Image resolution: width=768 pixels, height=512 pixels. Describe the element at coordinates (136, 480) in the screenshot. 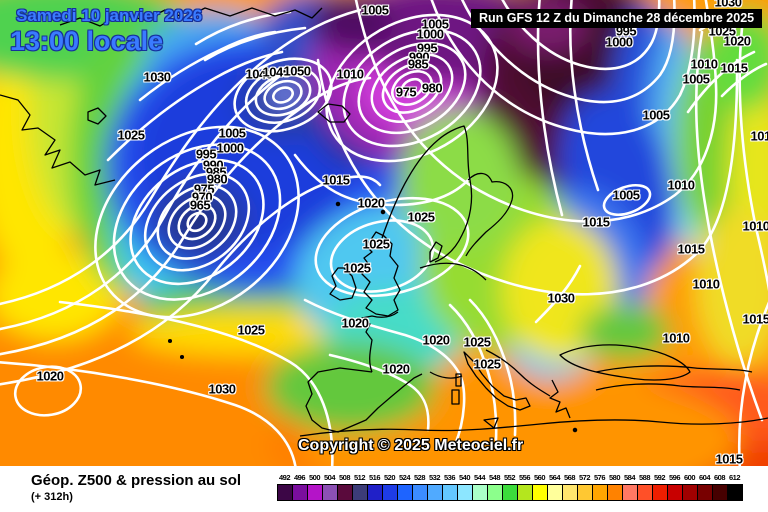

I see `chart-title: Géop. Z500 & pression au sol` at that location.